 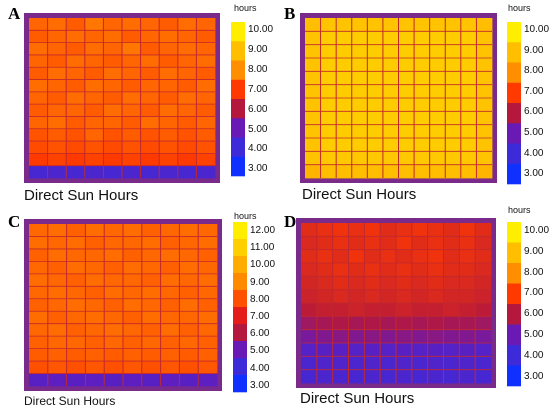 What do you see at coordinates (262, 248) in the screenshot?
I see `legend-tick-label: 11.00` at bounding box center [262, 248].